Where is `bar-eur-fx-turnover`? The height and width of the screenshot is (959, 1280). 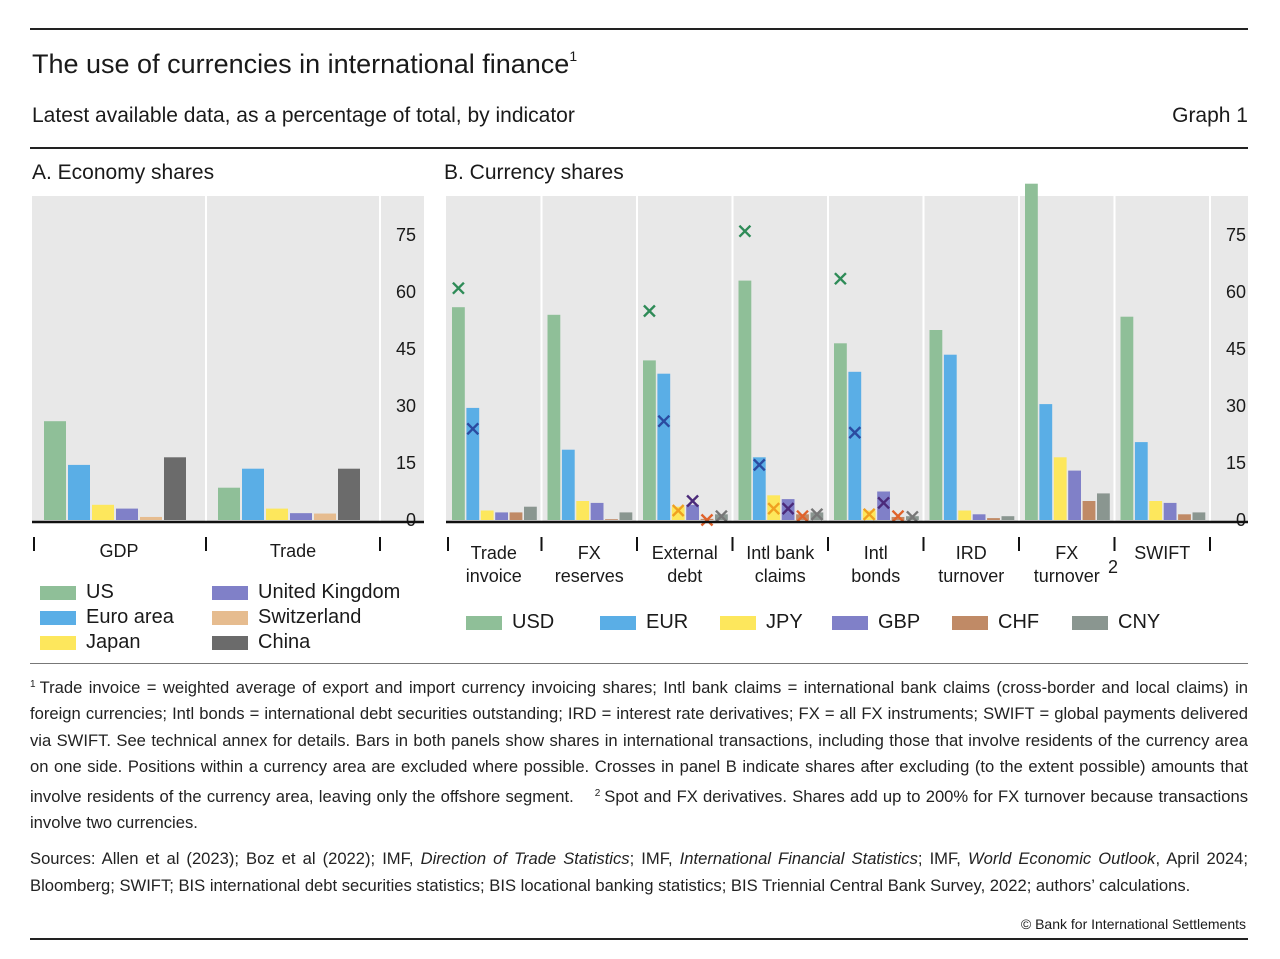 bar-eur-fx-turnover is located at coordinates (1046, 462).